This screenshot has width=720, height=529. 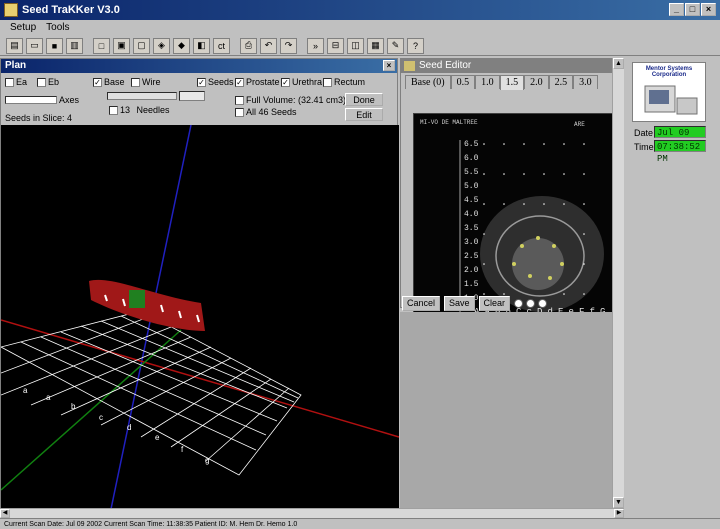 I want to click on ct-icon: ct, so click(x=221, y=45).